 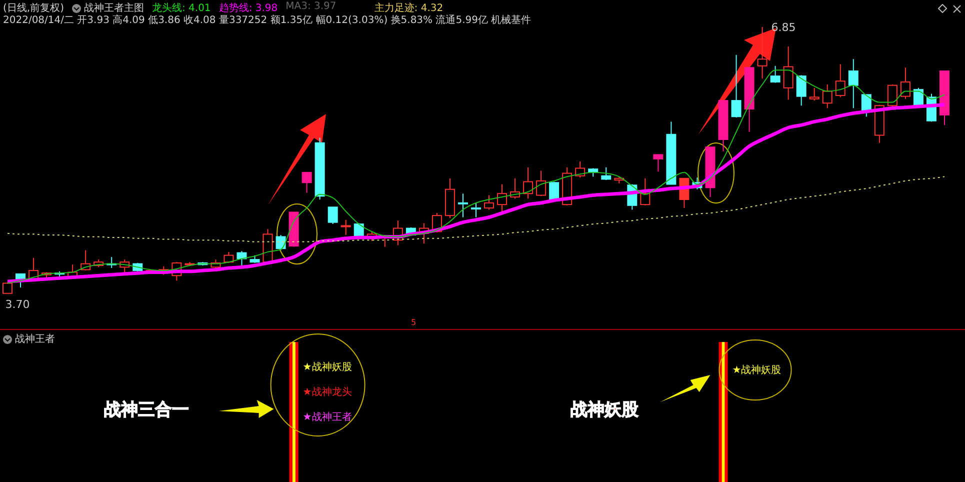 What do you see at coordinates (413, 322) in the screenshot?
I see `text: 5` at bounding box center [413, 322].